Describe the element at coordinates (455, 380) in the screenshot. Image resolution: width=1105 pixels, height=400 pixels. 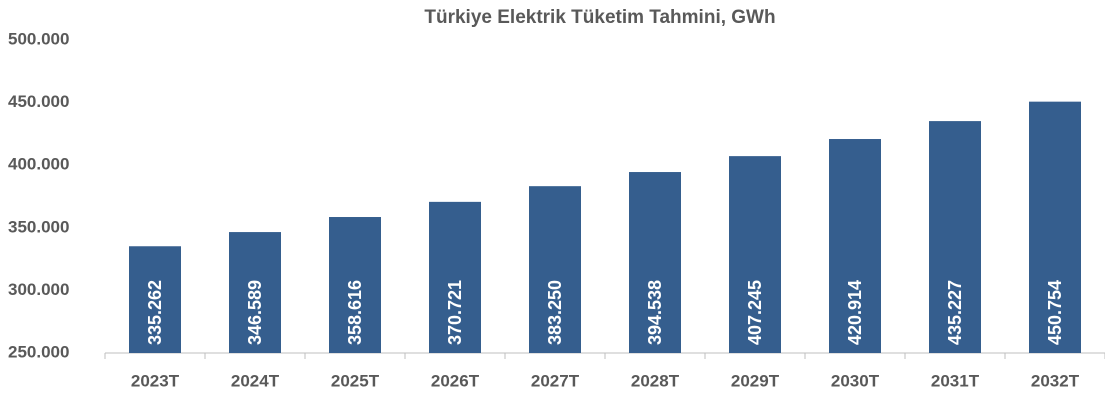
I see `x-tick-label: 2026T` at that location.